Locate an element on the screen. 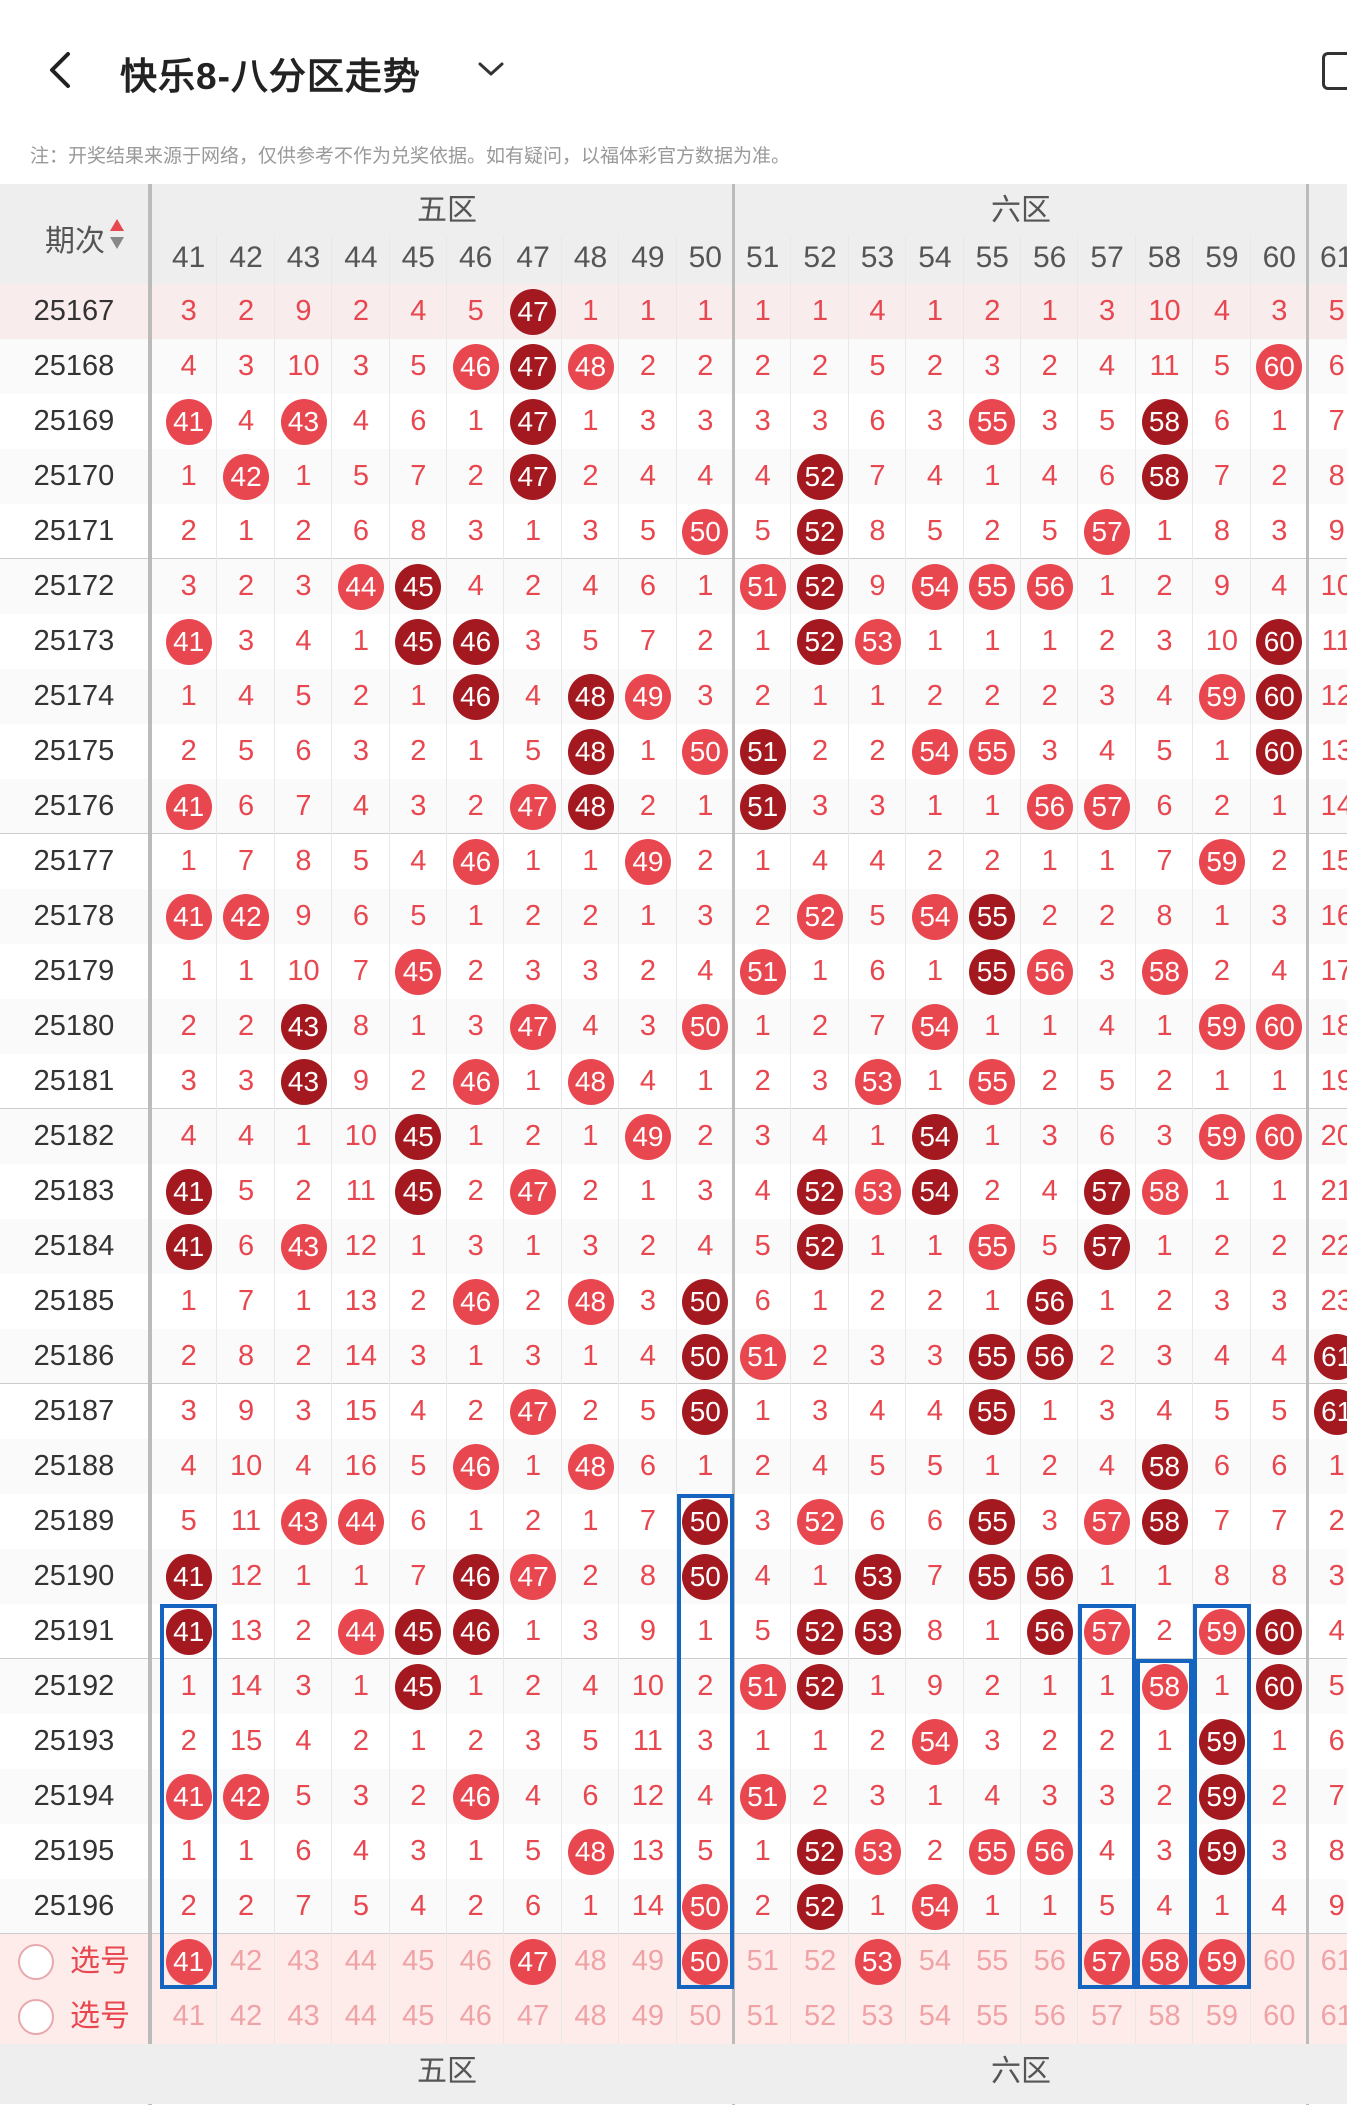 The image size is (1347, 2105). column-divider is located at coordinates (1135, 1140).